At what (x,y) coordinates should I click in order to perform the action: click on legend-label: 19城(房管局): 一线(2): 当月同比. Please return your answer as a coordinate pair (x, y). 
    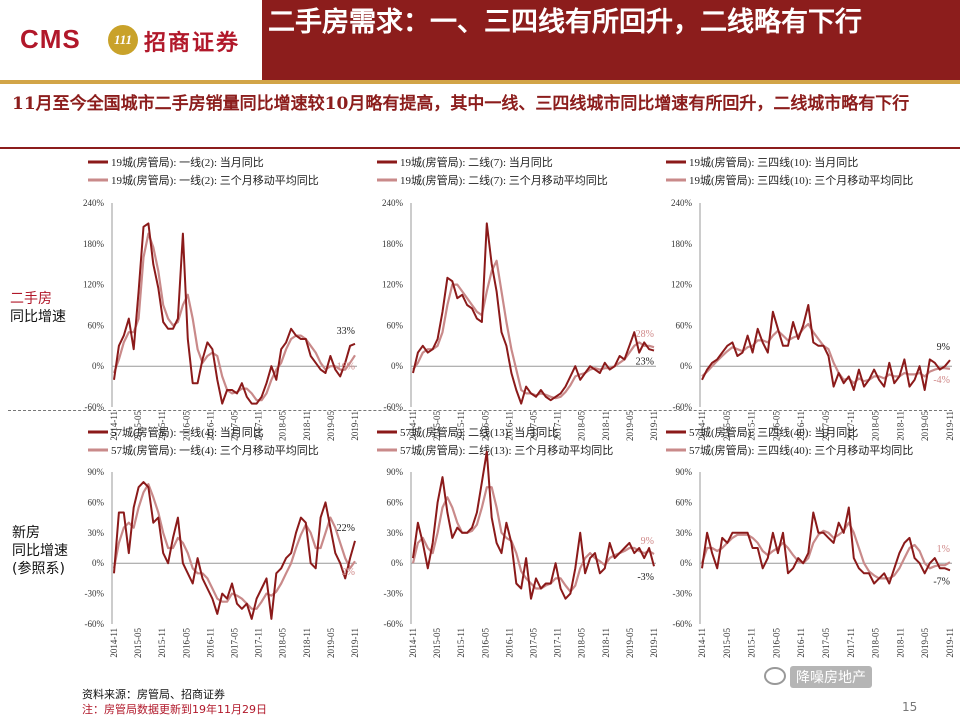
    Looking at the image, I should click on (187, 162).